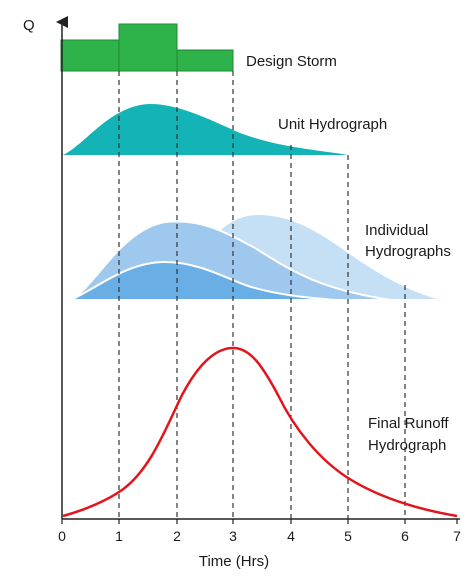 The height and width of the screenshot is (585, 474). What do you see at coordinates (234, 561) in the screenshot?
I see `x-axis-label: Time (Hrs)` at bounding box center [234, 561].